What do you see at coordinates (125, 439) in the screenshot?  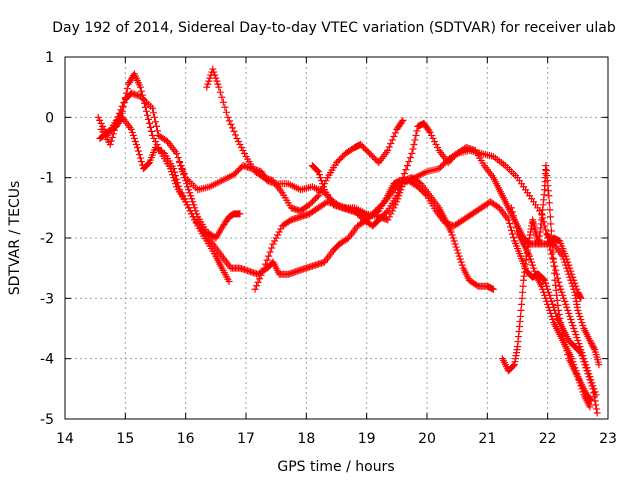 I see `x-tick-label: 15` at bounding box center [125, 439].